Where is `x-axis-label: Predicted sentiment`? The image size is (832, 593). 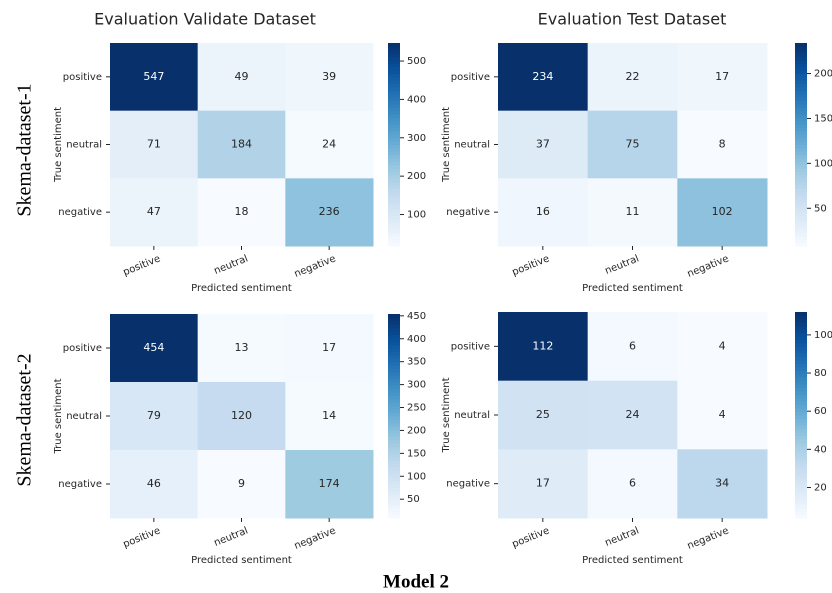 x-axis-label: Predicted sentiment is located at coordinates (632, 560).